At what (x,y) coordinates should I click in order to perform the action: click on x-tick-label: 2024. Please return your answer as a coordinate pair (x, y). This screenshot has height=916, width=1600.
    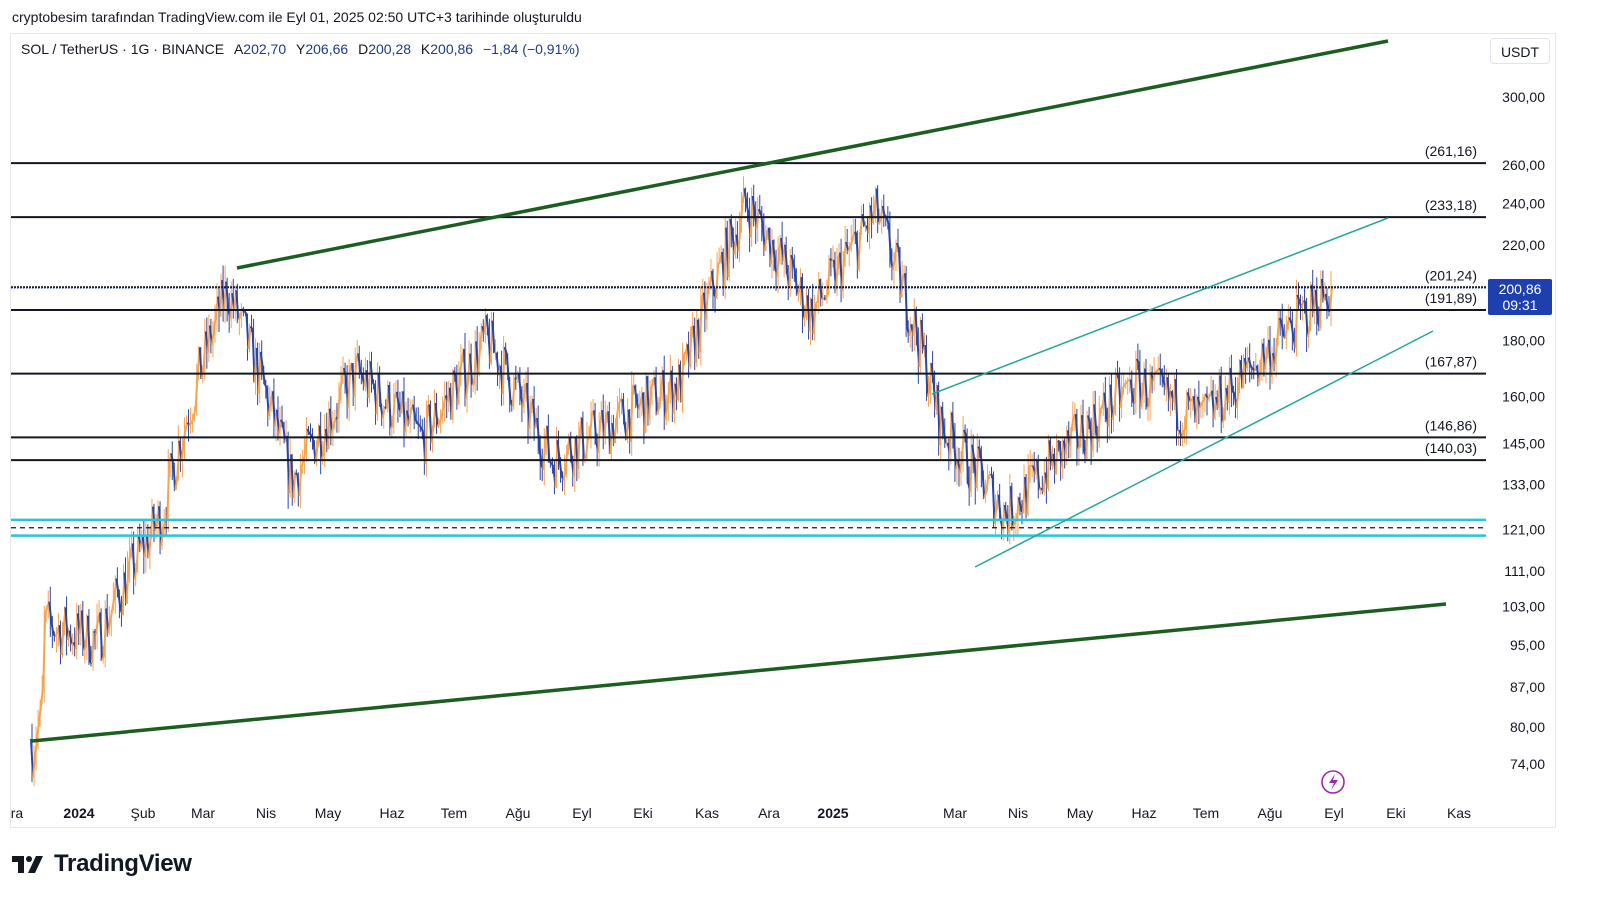
    Looking at the image, I should click on (78, 813).